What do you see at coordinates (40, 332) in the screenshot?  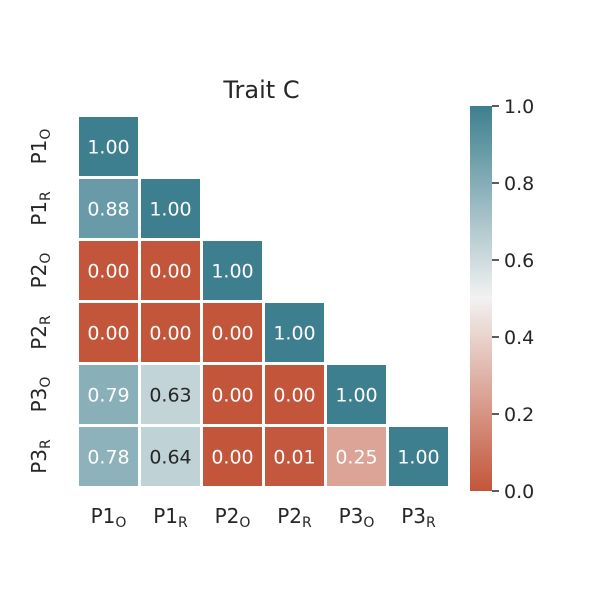 I see `y-tick-label: P2R` at bounding box center [40, 332].